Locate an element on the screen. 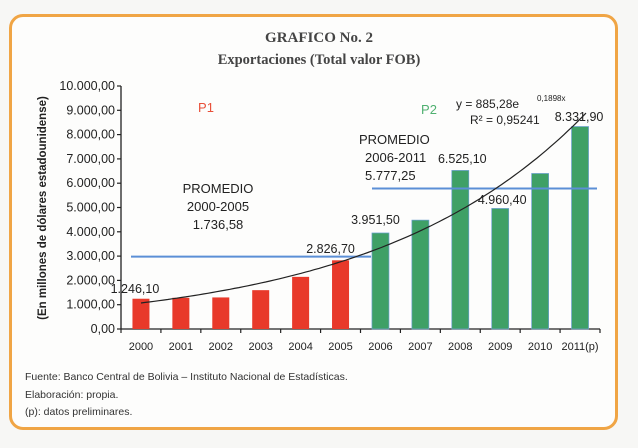 The width and height of the screenshot is (638, 448). x-tick-label: 2000 is located at coordinates (141, 347).